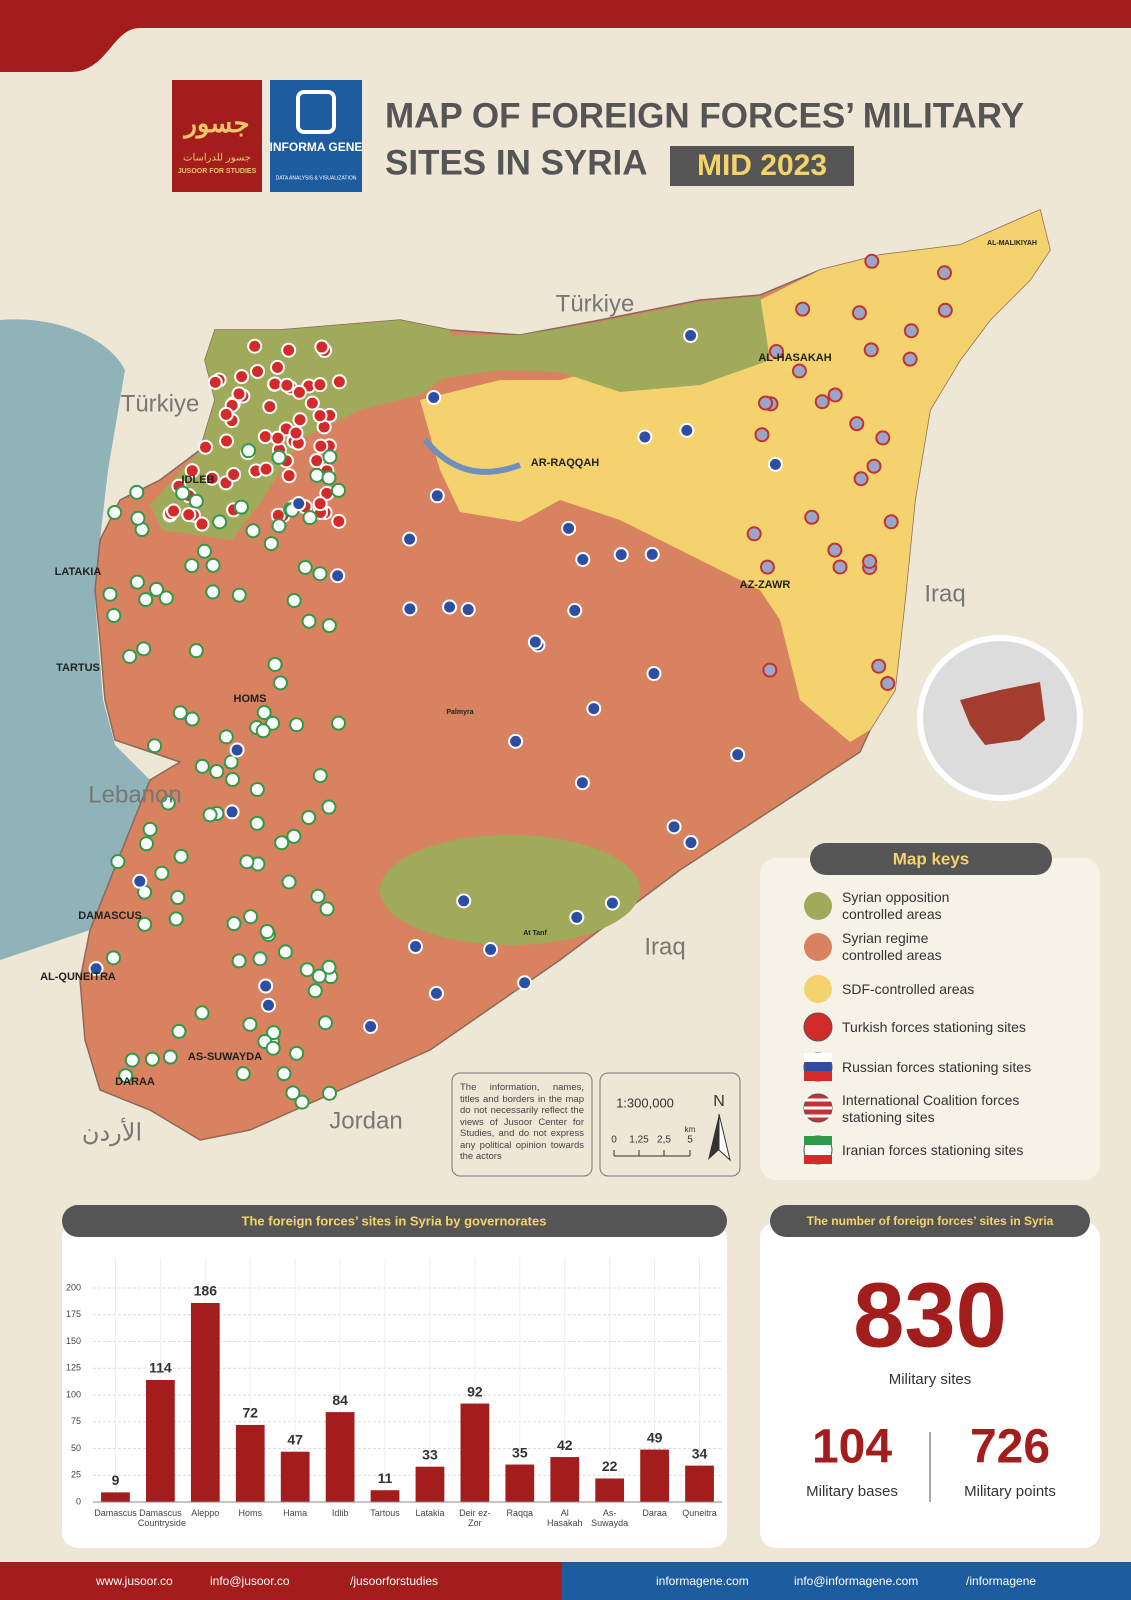  Describe the element at coordinates (385, 1513) in the screenshot. I see `x-tick-label: Tartous` at that location.